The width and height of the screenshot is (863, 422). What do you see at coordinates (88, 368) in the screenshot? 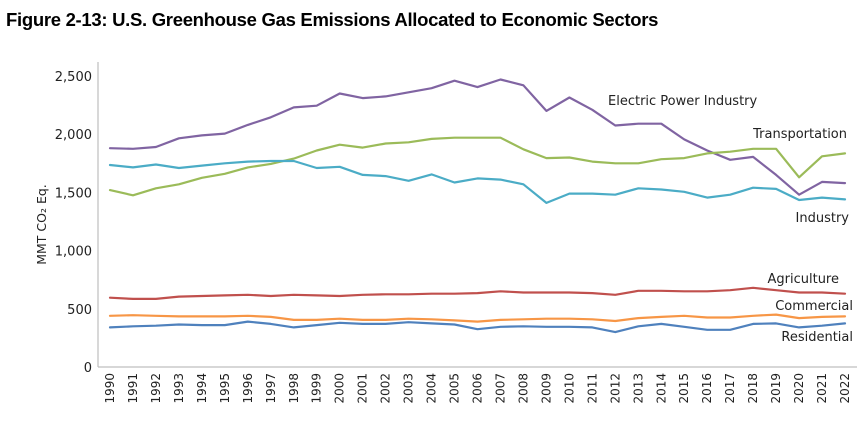
I see `y-tick-label: 0` at bounding box center [88, 368].